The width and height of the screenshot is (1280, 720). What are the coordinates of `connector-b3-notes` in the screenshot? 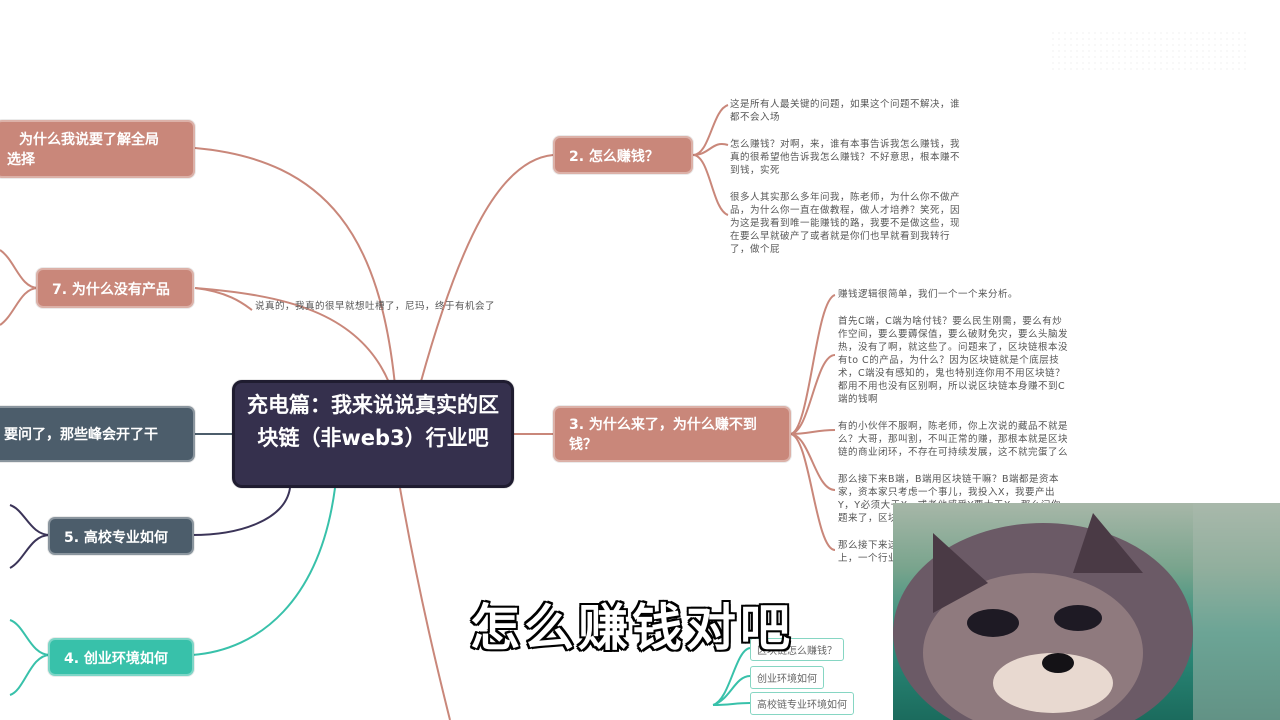 It's located at (812, 422).